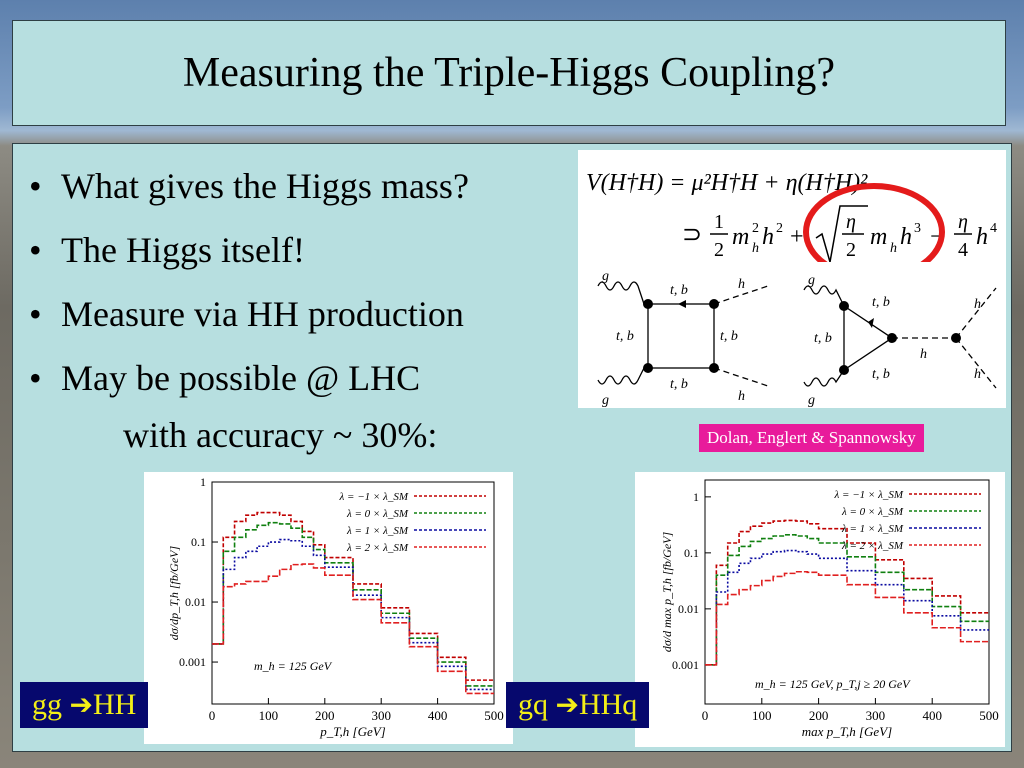  I want to click on eq-h3: h, so click(982, 237).